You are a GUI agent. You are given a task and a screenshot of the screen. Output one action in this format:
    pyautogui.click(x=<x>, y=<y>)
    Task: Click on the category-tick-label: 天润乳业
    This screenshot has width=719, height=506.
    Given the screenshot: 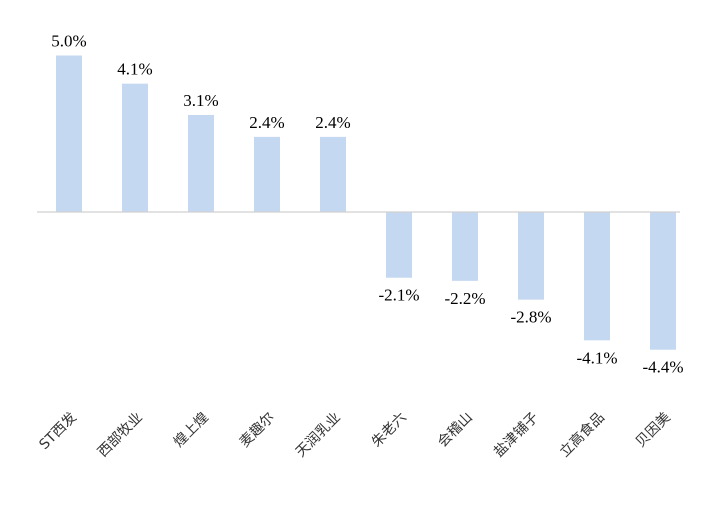 What is the action you would take?
    pyautogui.click(x=318, y=435)
    